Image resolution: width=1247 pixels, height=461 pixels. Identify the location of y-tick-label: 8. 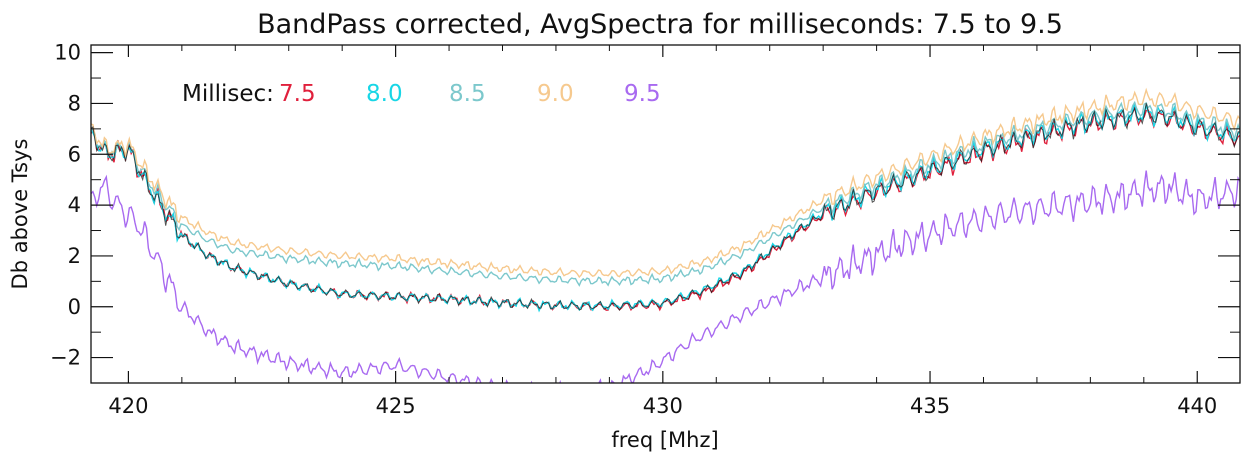
(74, 103).